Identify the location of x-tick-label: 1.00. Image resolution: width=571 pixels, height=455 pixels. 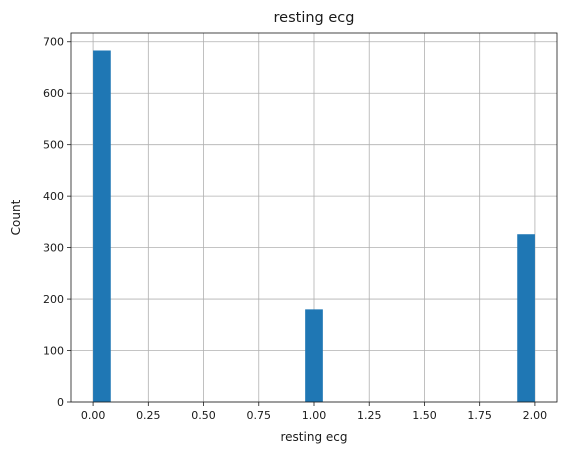
(314, 415).